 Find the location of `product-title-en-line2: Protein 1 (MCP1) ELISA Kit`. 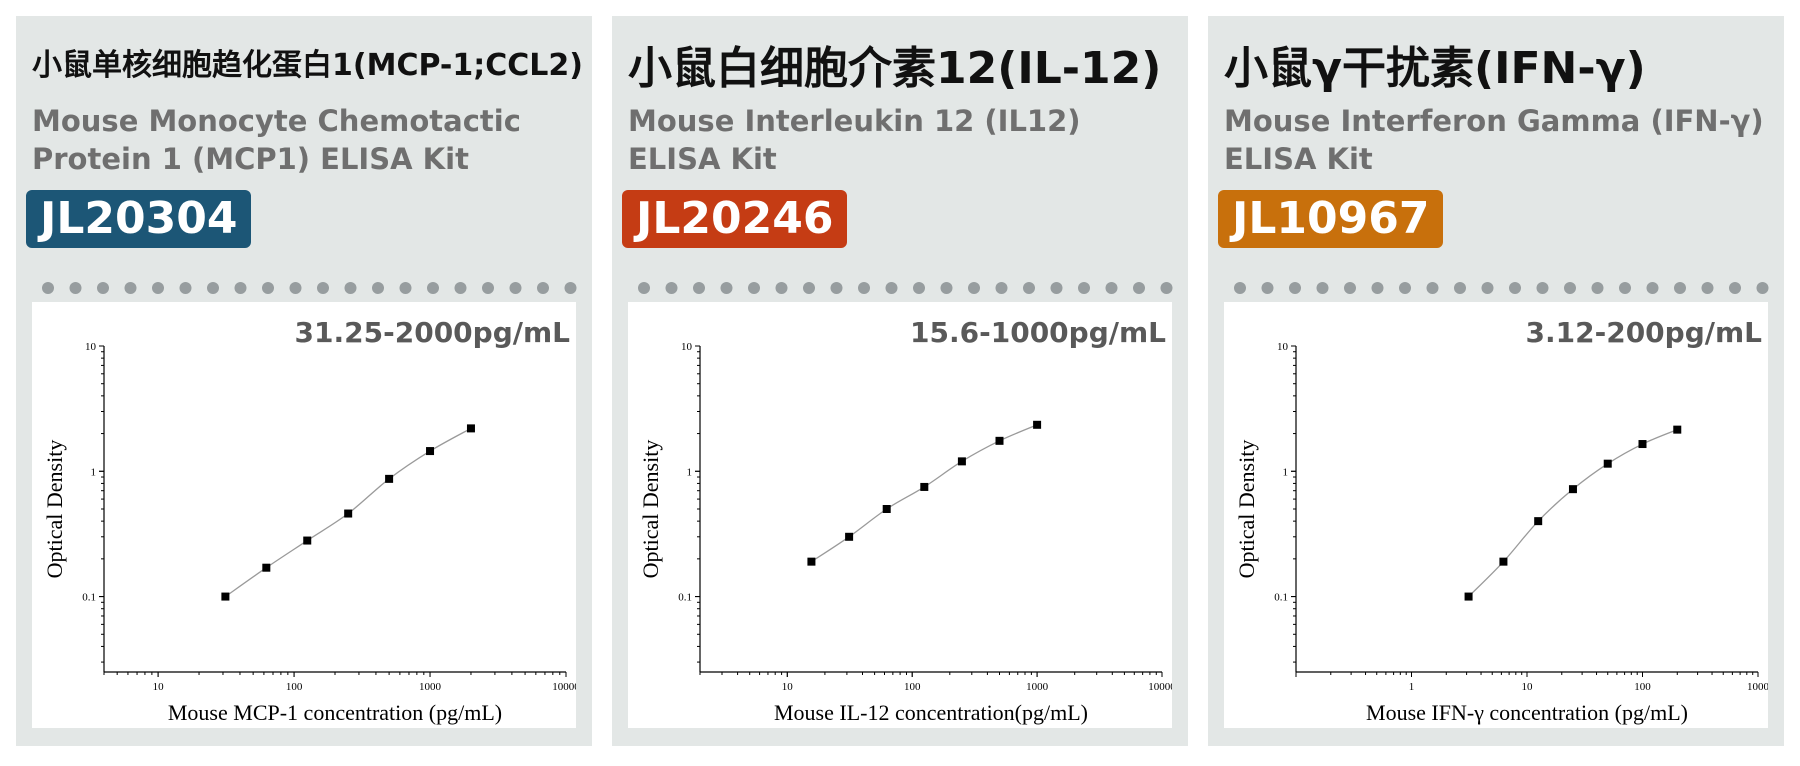

product-title-en-line2: Protein 1 (MCP1) ELISA Kit is located at coordinates (250, 159).